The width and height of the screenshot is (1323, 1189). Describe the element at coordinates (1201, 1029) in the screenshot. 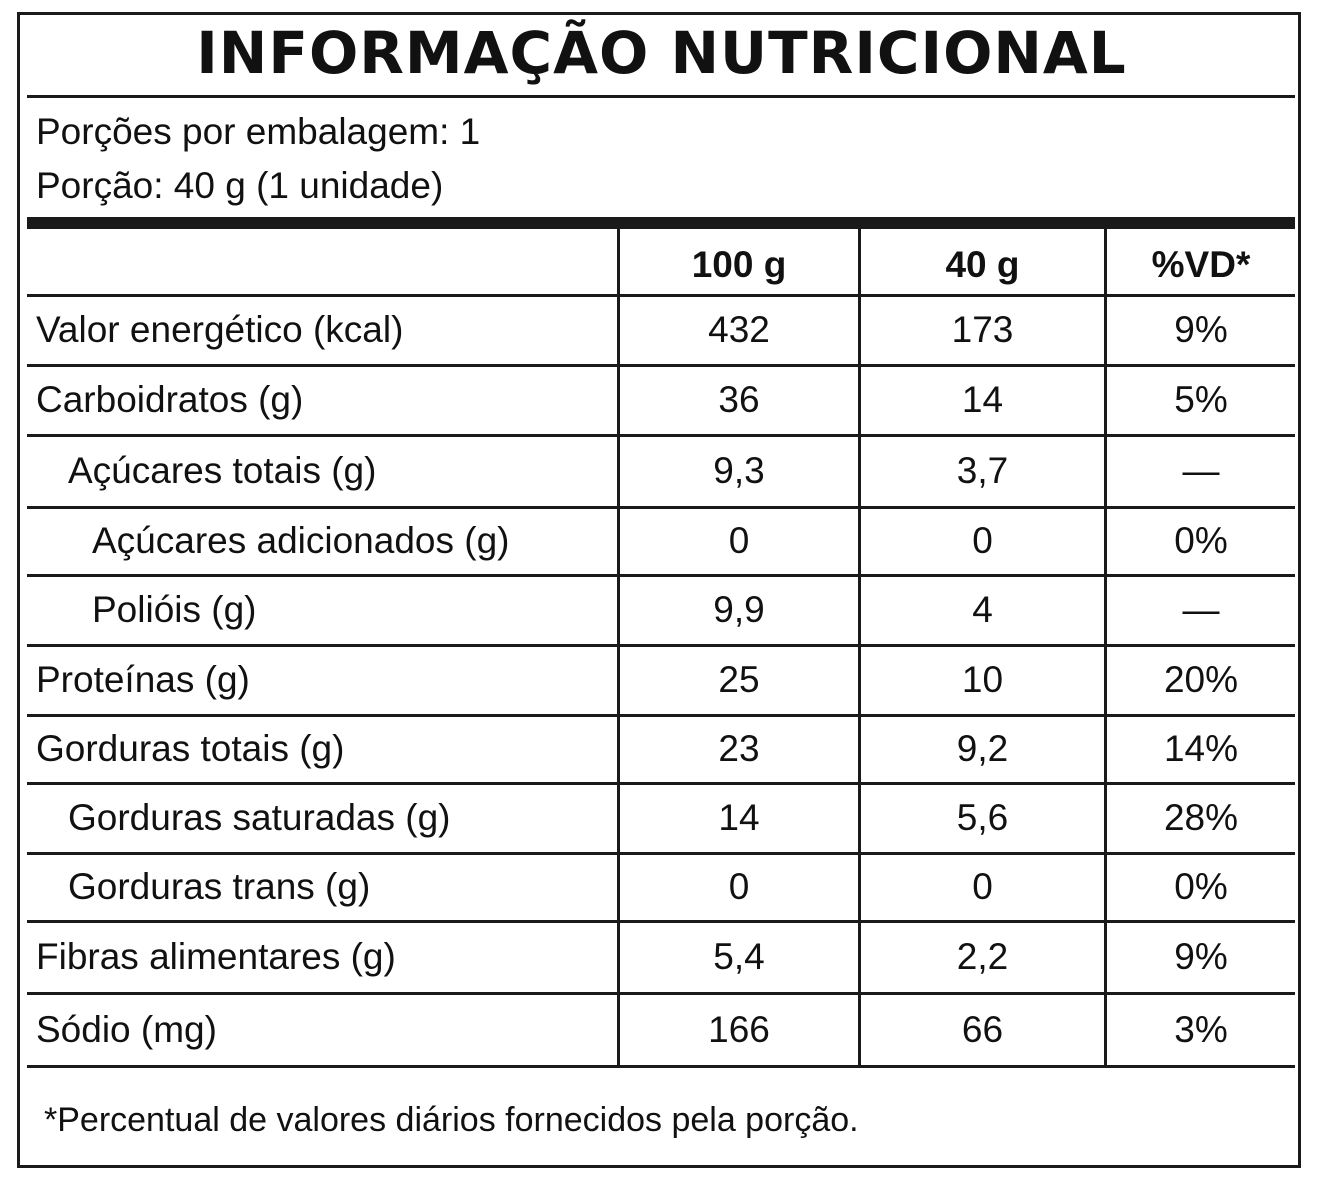

I see `value-daily-percent: 3%` at that location.